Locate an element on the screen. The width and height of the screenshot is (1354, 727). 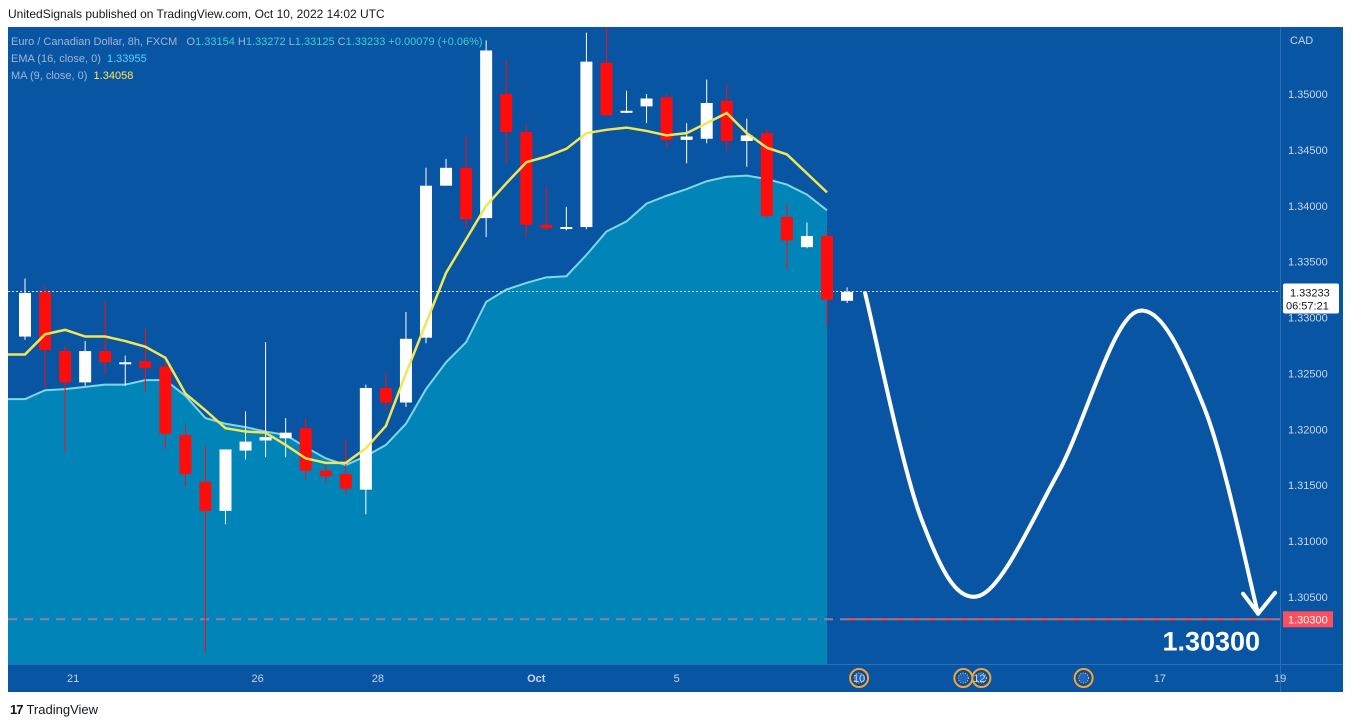
price-tick-label: 1.30500 is located at coordinates (1308, 598).